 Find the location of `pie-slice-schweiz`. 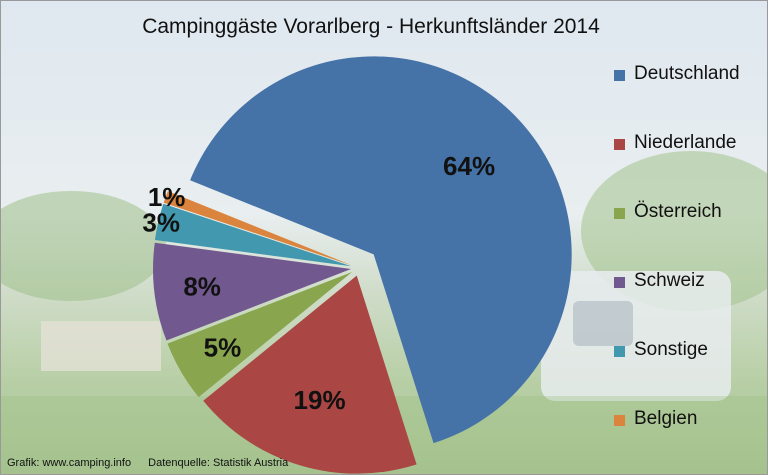

pie-slice-schweiz is located at coordinates (252, 291).